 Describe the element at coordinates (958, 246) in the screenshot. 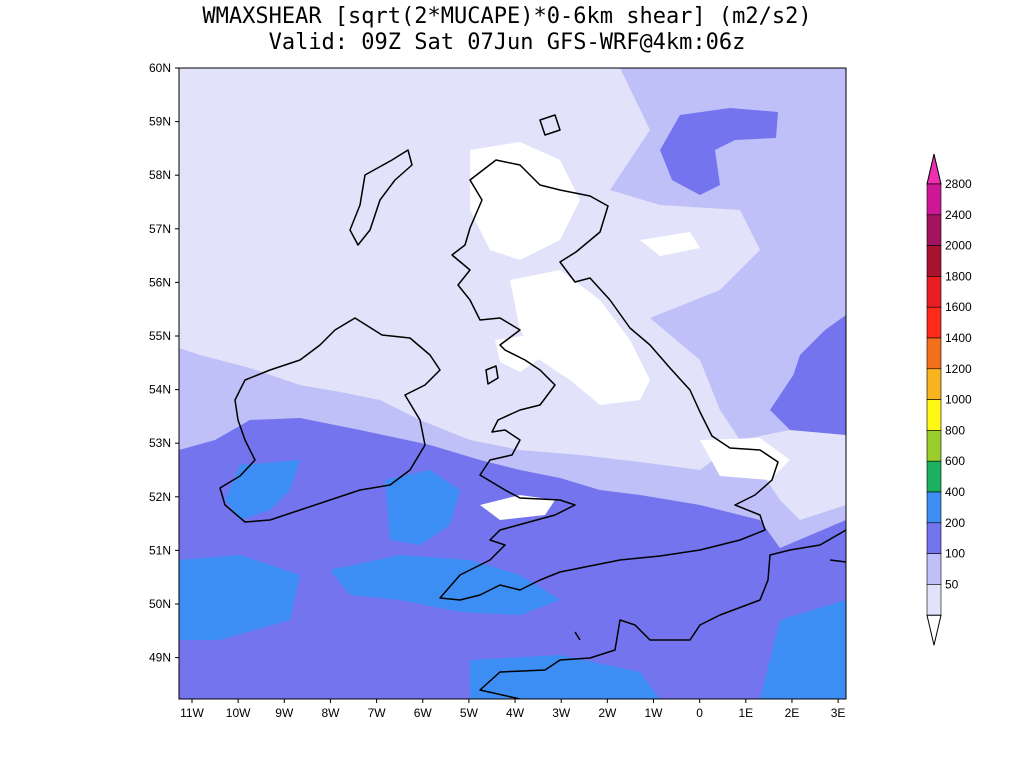

I see `colorbar-label: 2000` at that location.